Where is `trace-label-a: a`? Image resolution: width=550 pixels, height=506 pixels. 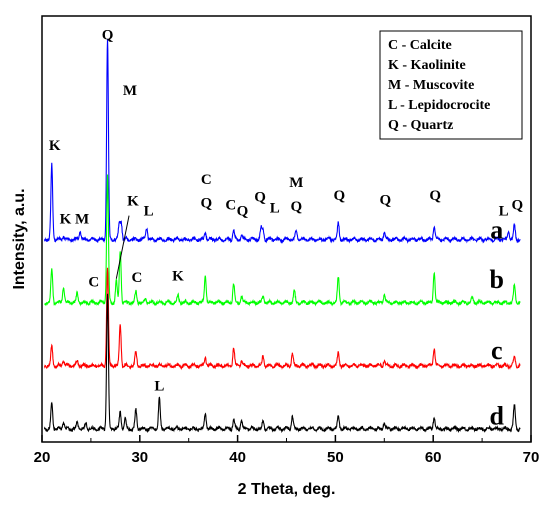 trace-label-a: a is located at coordinates (496, 229).